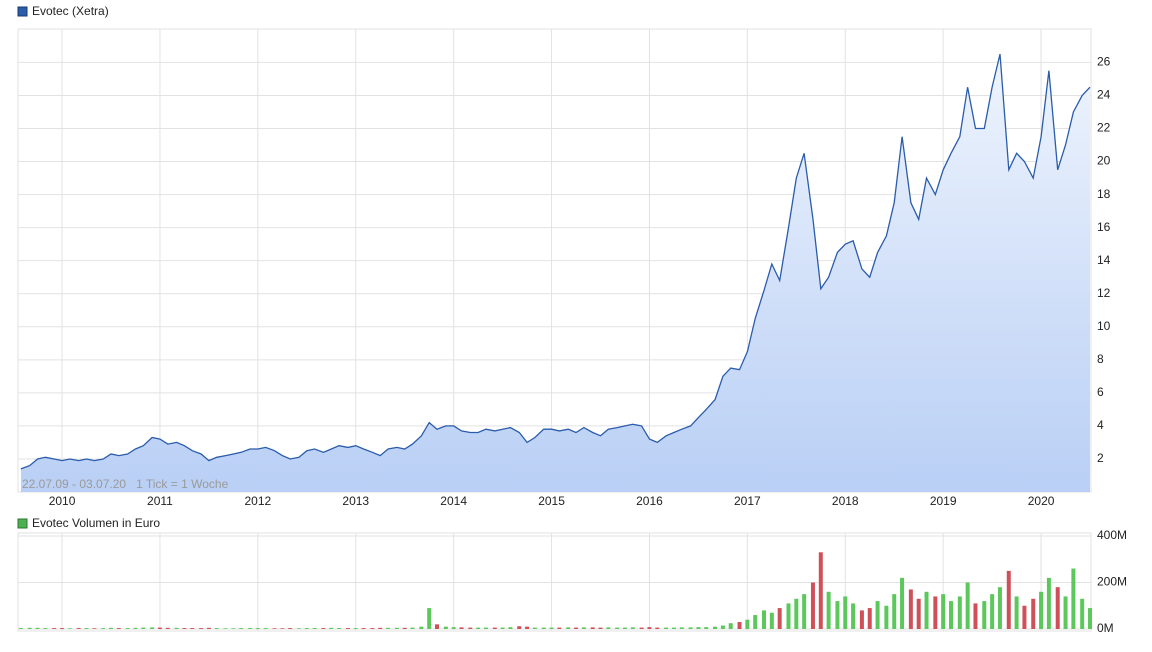 Image resolution: width=1152 pixels, height=652 pixels. What do you see at coordinates (1100, 392) in the screenshot?
I see `y-tick-label: 6` at bounding box center [1100, 392].